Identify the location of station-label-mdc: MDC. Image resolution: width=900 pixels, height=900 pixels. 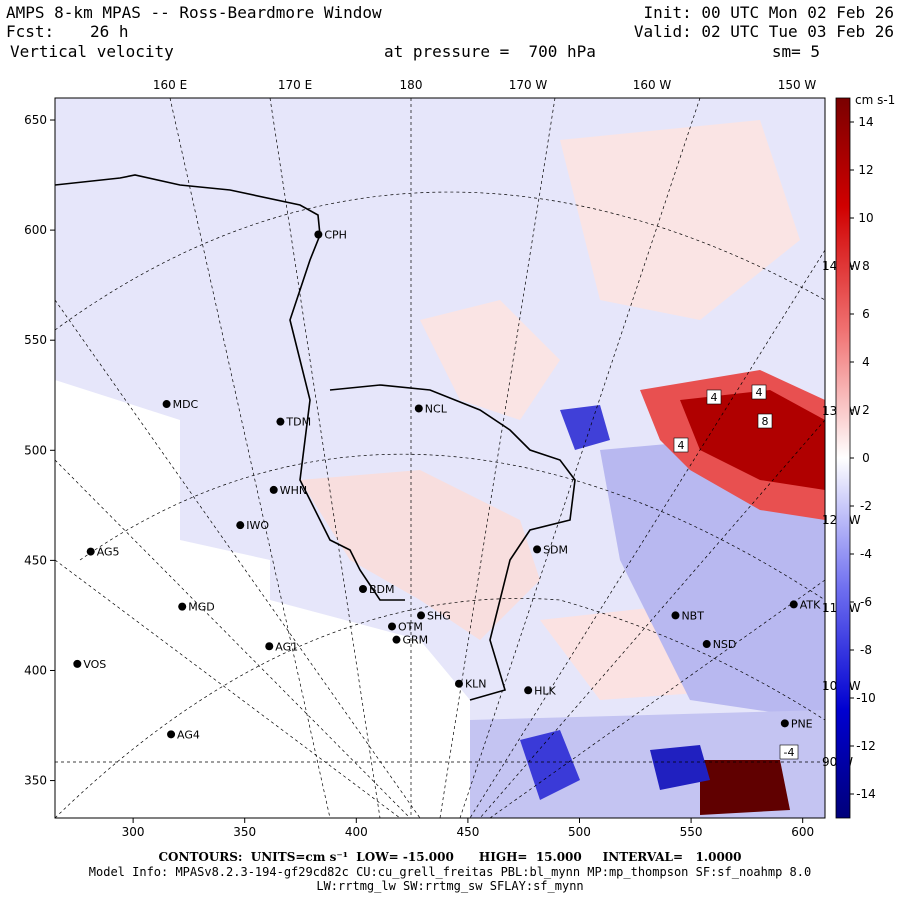
(186, 404).